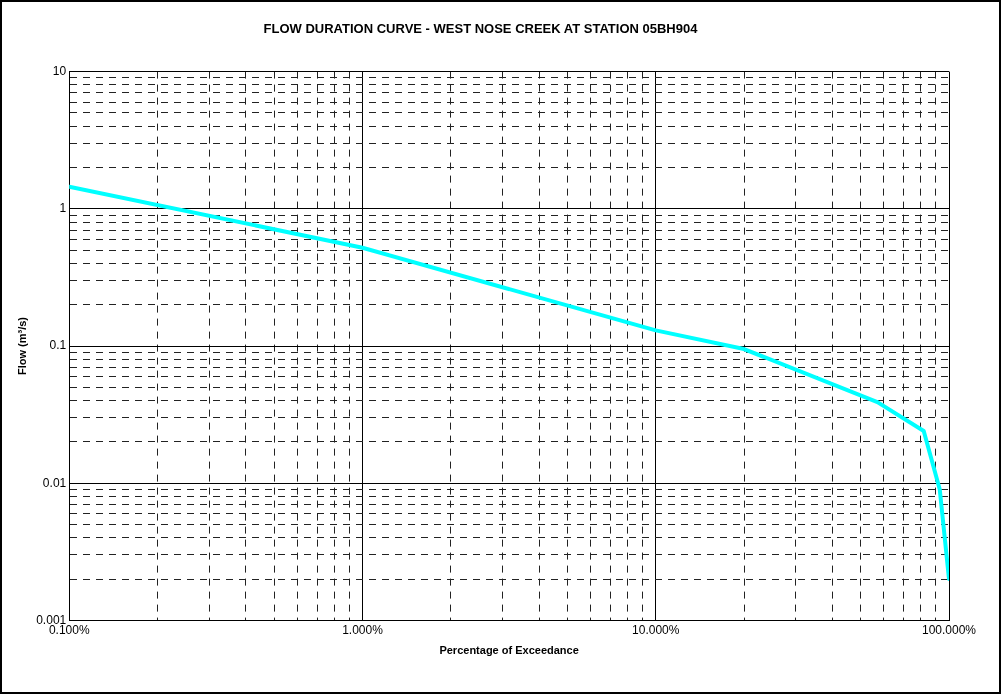  I want to click on x-axis-title: Percentage of Exceedance, so click(509, 650).